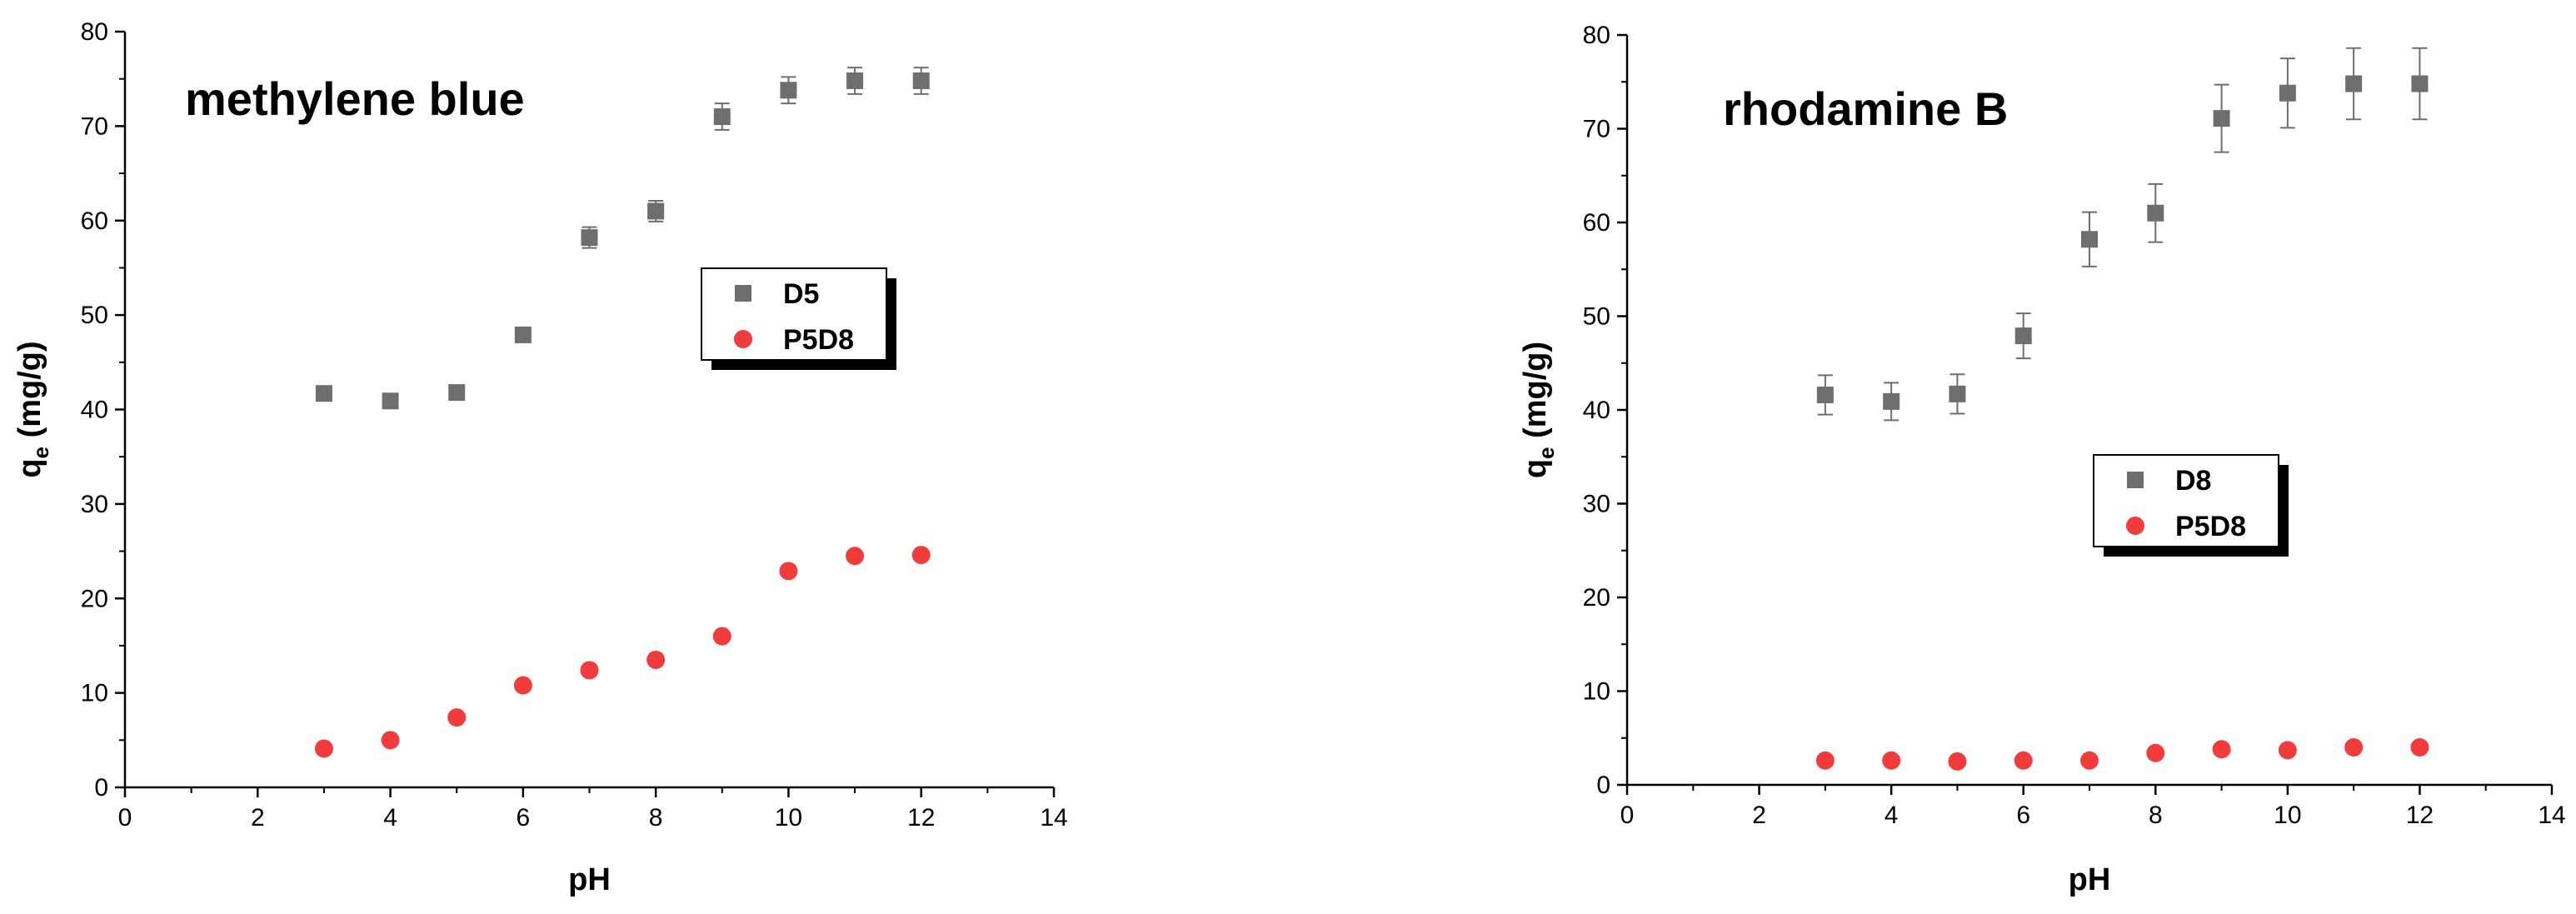 This screenshot has width=2576, height=914. What do you see at coordinates (622, 238) in the screenshot?
I see `series-d5` at bounding box center [622, 238].